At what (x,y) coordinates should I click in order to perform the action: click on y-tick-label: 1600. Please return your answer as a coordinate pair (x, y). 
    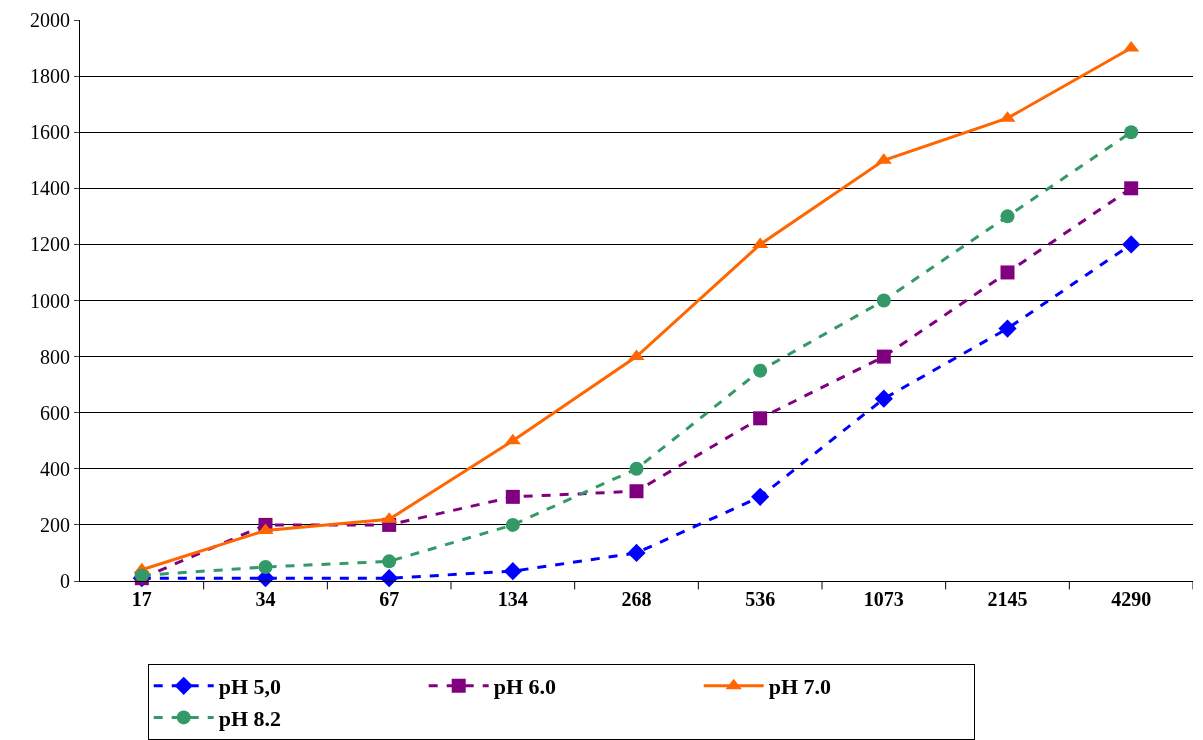
    Looking at the image, I should click on (50, 132).